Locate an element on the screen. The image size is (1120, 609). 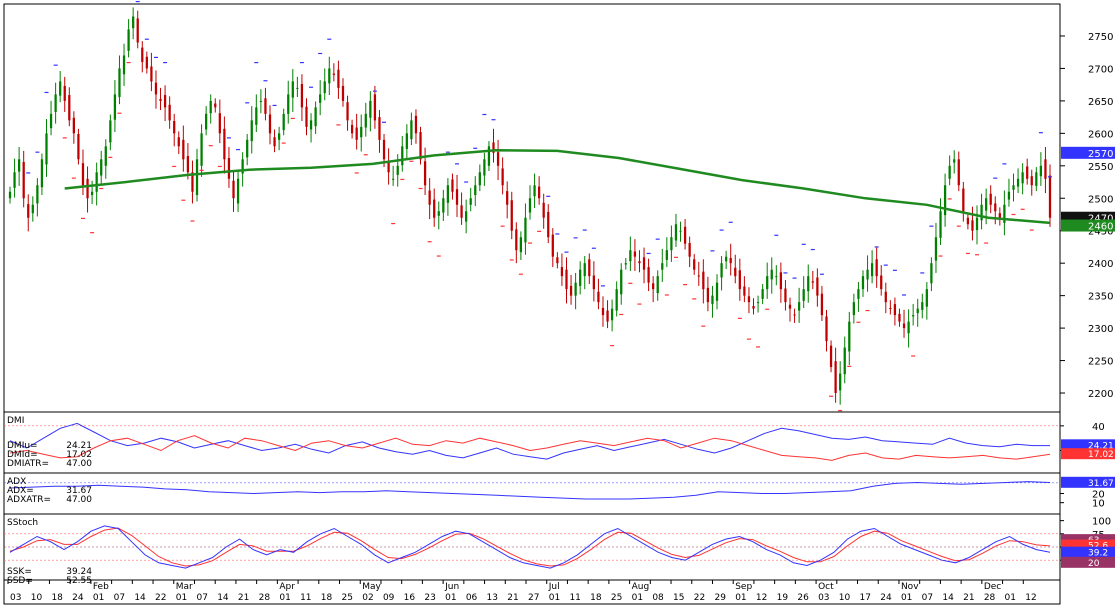
dmi-minus-badge: 17.02 is located at coordinates (1101, 455).